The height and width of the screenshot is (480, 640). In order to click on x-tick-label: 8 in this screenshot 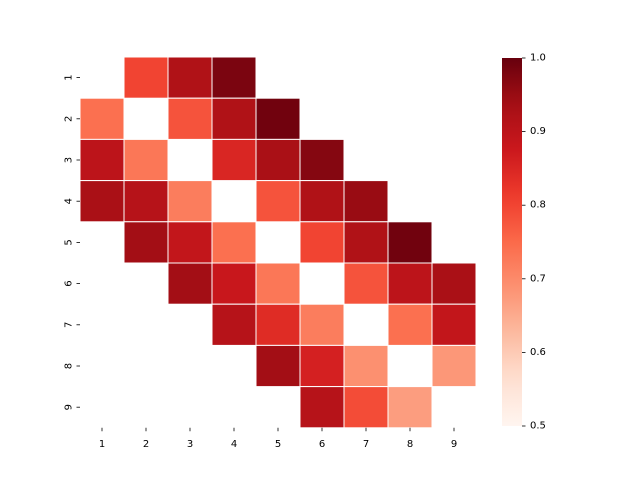, I will do `click(410, 444)`.